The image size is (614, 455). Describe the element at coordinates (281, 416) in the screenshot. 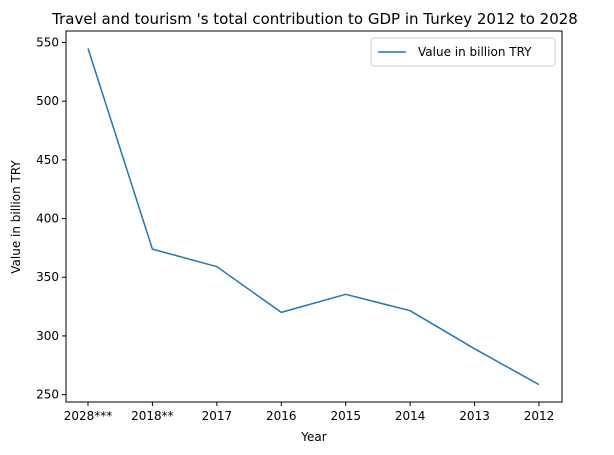

I see `x-tick-label: 2016` at that location.